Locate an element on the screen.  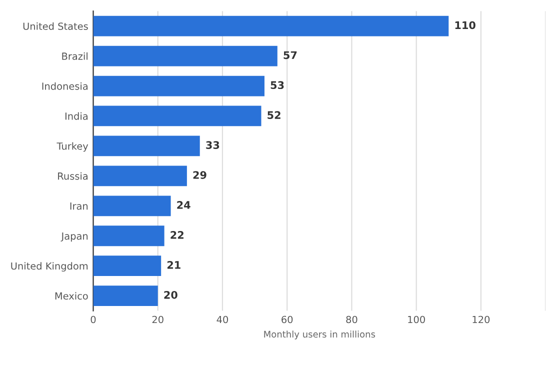
x-tick-label: 120 is located at coordinates (481, 320).